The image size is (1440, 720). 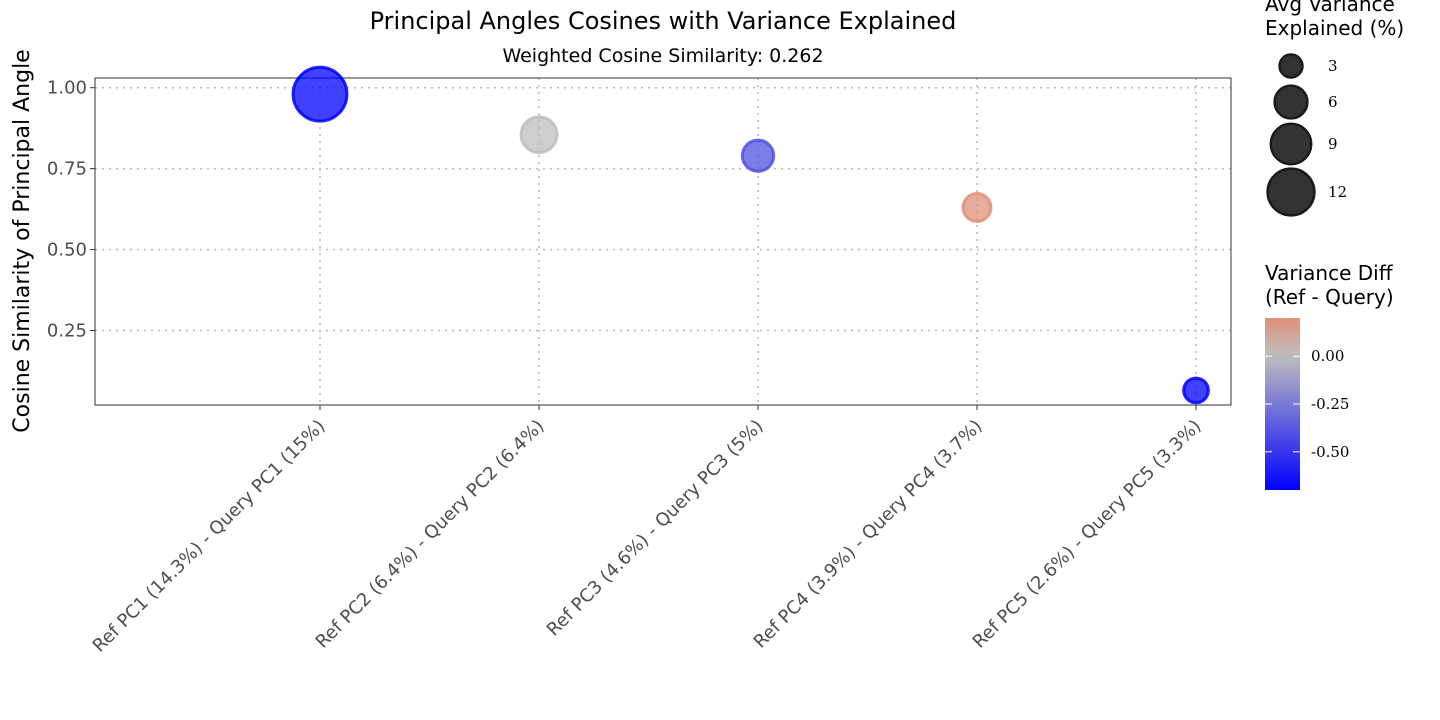 I want to click on color-legend-label: -0.50, so click(x=1330, y=452).